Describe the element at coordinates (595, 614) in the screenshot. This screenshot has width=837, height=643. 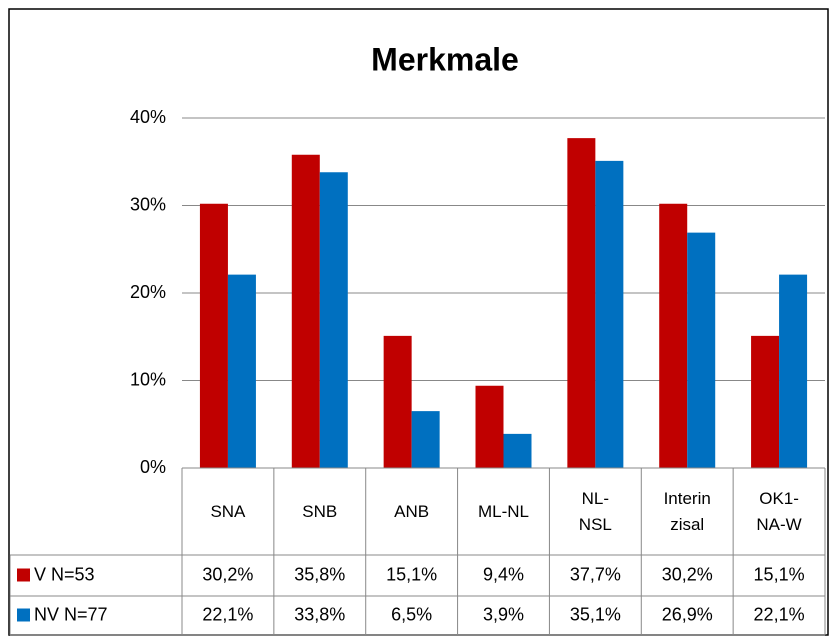
I see `data-label: 35,1%` at that location.